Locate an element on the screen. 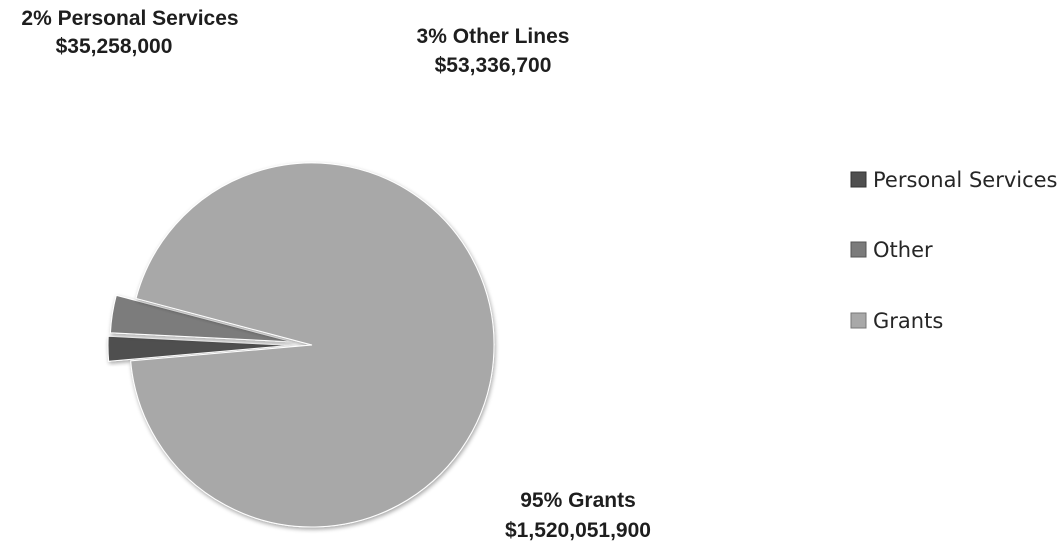 The image size is (1063, 551). legend-label-other: Other is located at coordinates (903, 250).